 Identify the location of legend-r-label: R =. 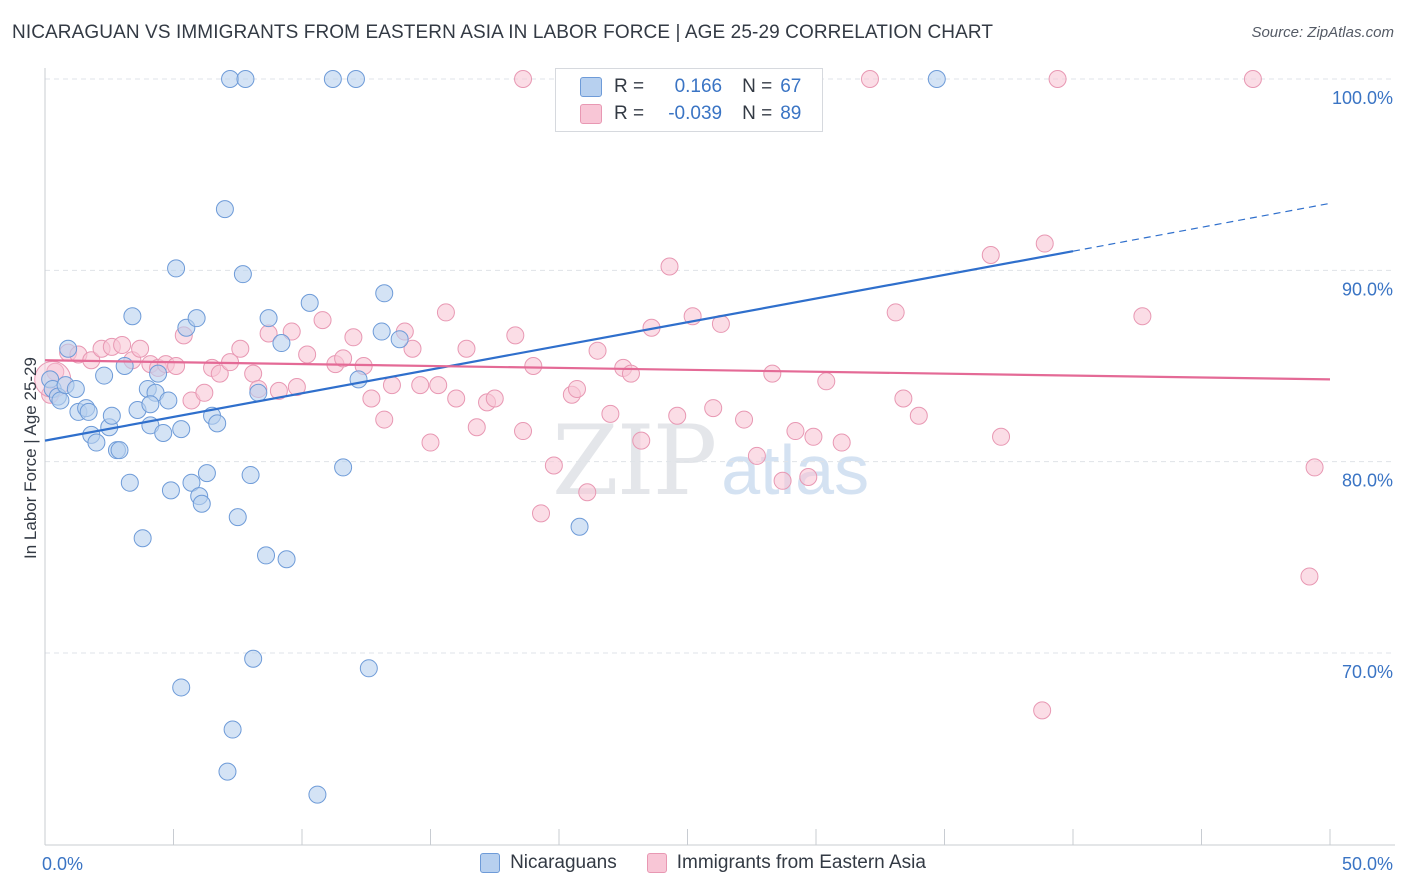
(629, 86).